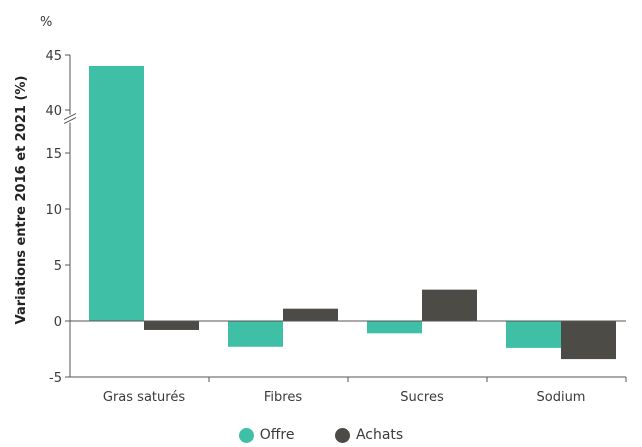  What do you see at coordinates (58, 266) in the screenshot?
I see `y-tick-label: 5` at bounding box center [58, 266].